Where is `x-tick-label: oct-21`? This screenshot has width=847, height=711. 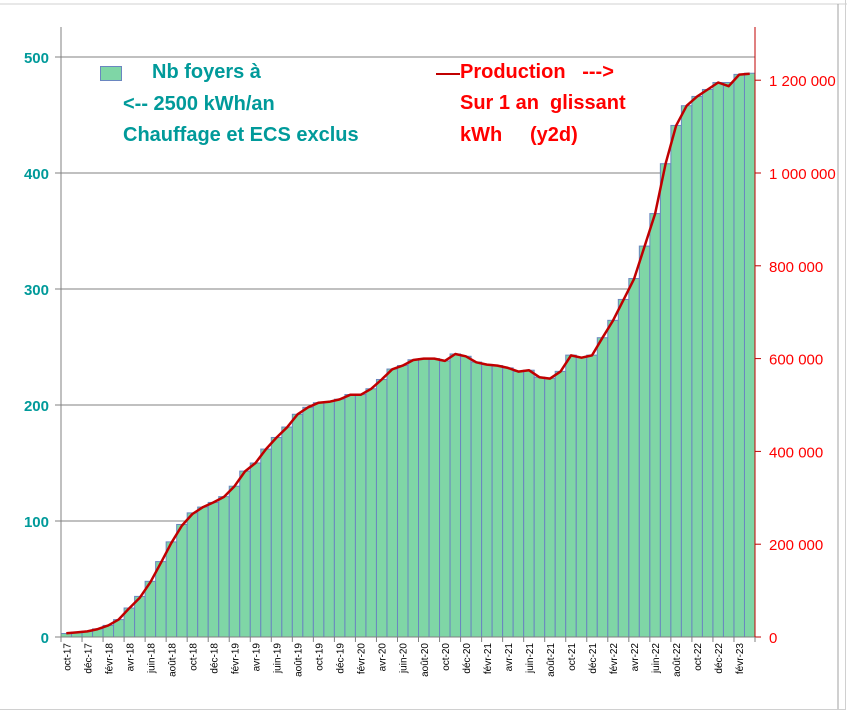 x-tick-label: oct-21 is located at coordinates (572, 657).